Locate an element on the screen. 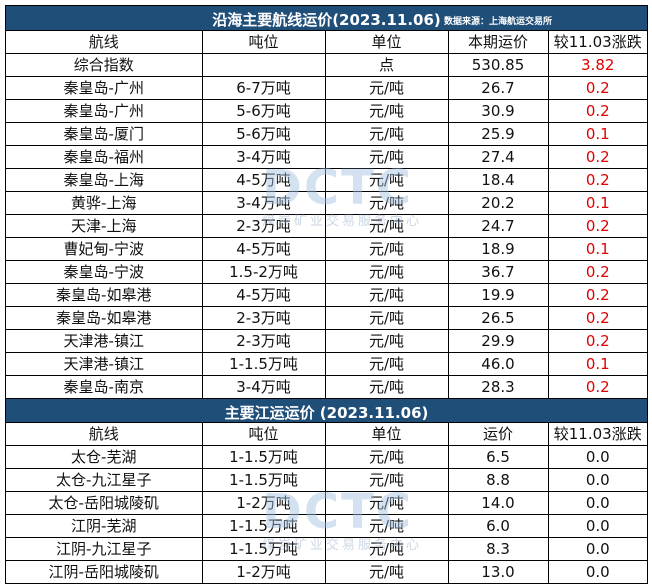 The image size is (652, 586). index-row: 综合指数 点 530.85 3.82 is located at coordinates (326, 65).